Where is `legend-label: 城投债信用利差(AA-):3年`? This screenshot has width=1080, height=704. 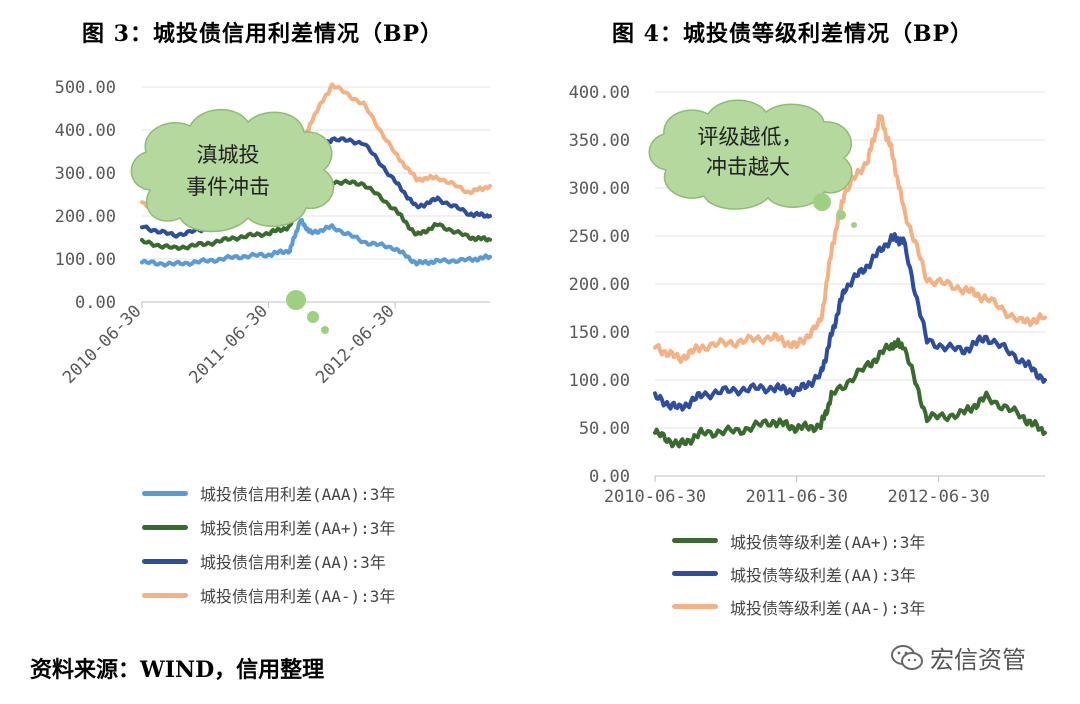
legend-label: 城投债信用利差(AA-):3年 is located at coordinates (298, 596).